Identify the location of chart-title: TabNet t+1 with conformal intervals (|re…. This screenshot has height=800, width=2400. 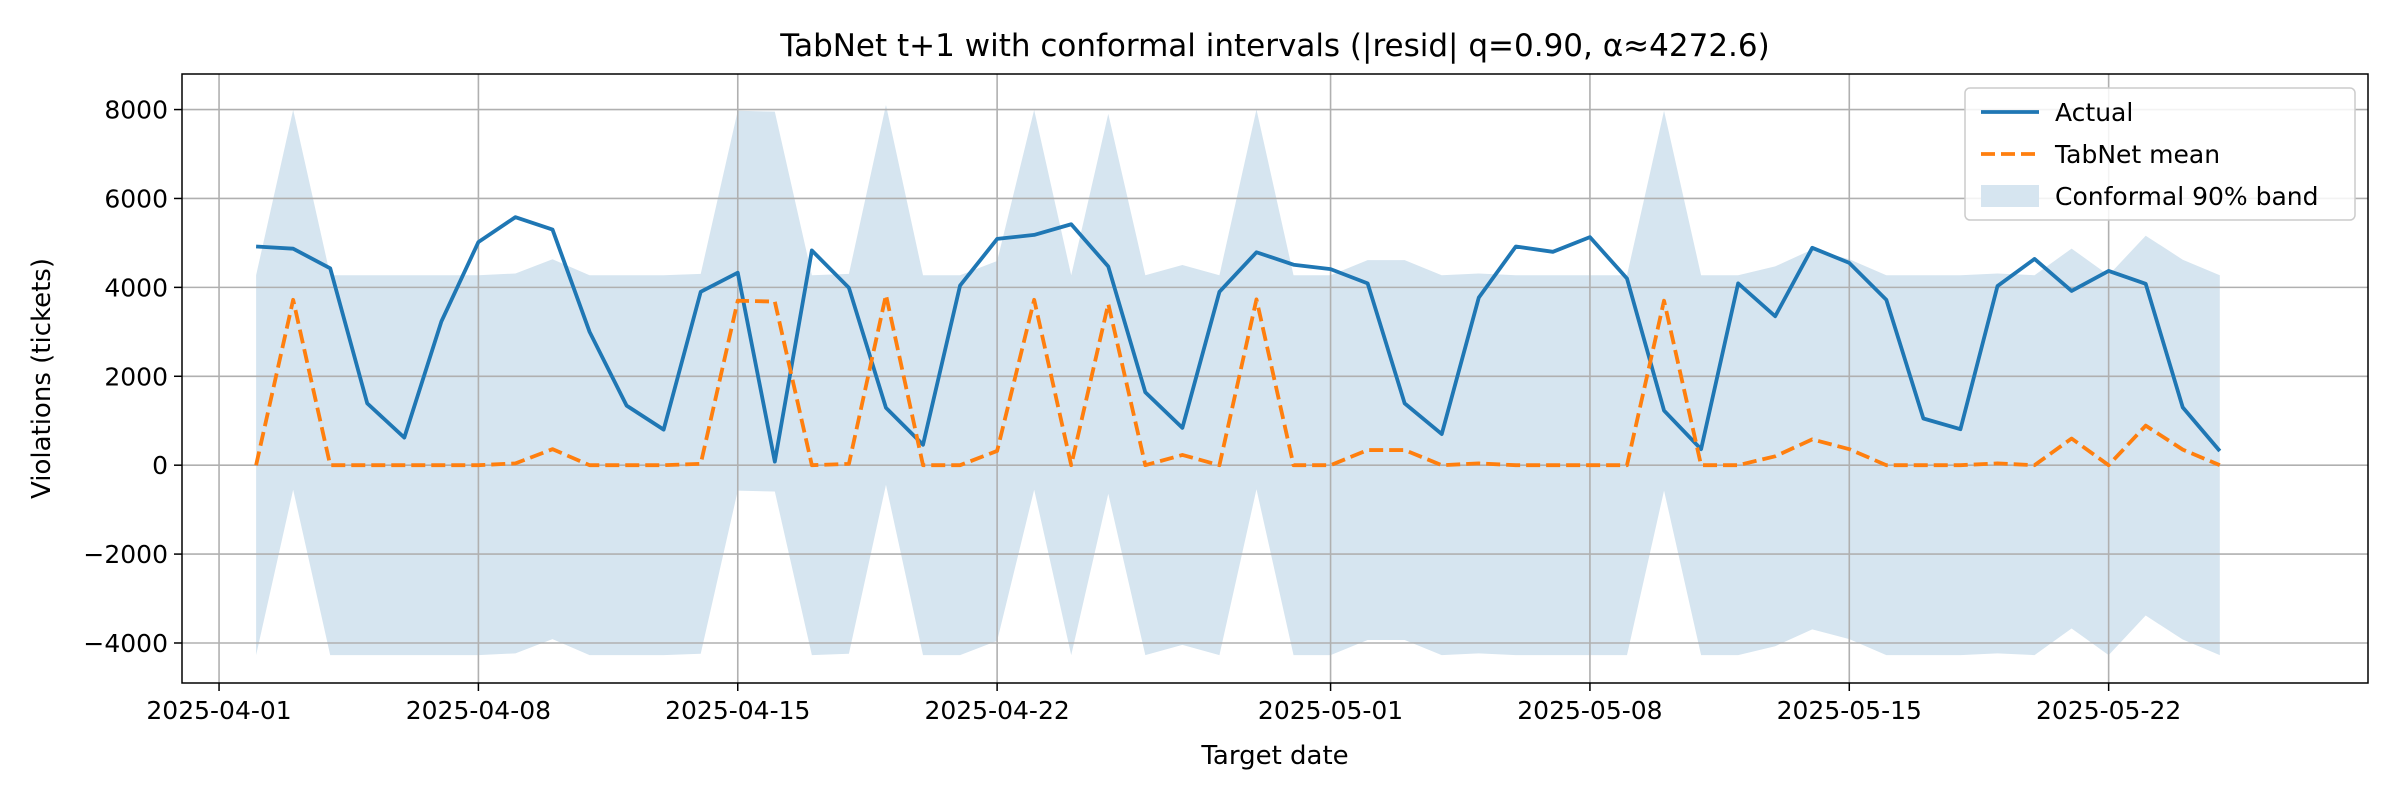
(1274, 46).